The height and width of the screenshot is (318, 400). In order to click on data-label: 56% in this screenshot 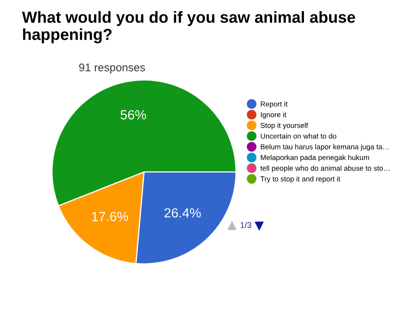, I will do `click(133, 115)`.